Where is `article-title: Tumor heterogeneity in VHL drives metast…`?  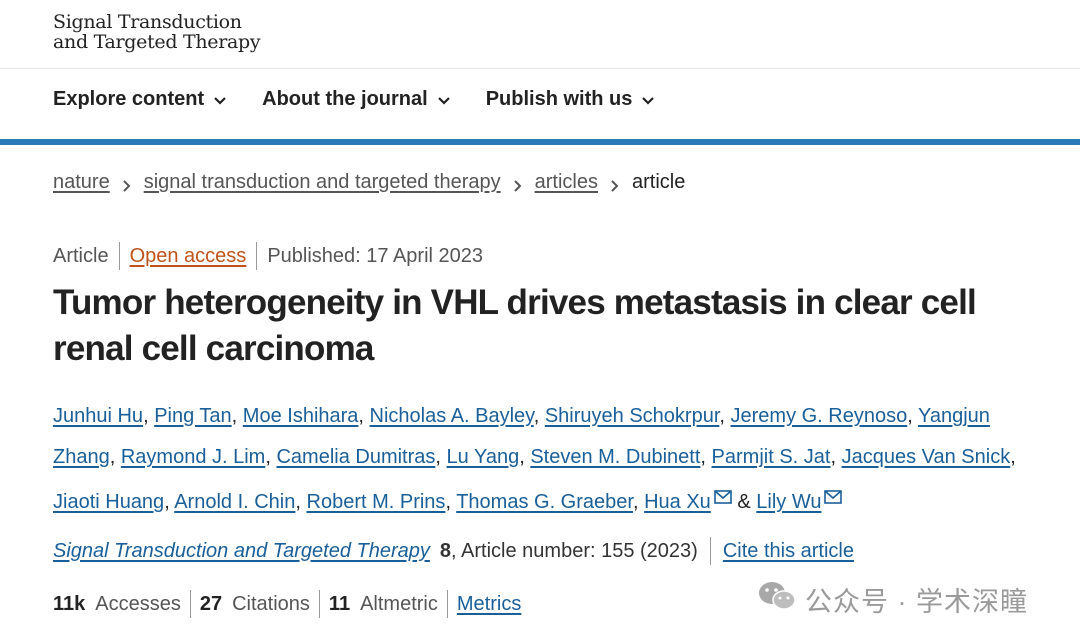
article-title: Tumor heterogeneity in VHL drives metast… is located at coordinates (515, 325).